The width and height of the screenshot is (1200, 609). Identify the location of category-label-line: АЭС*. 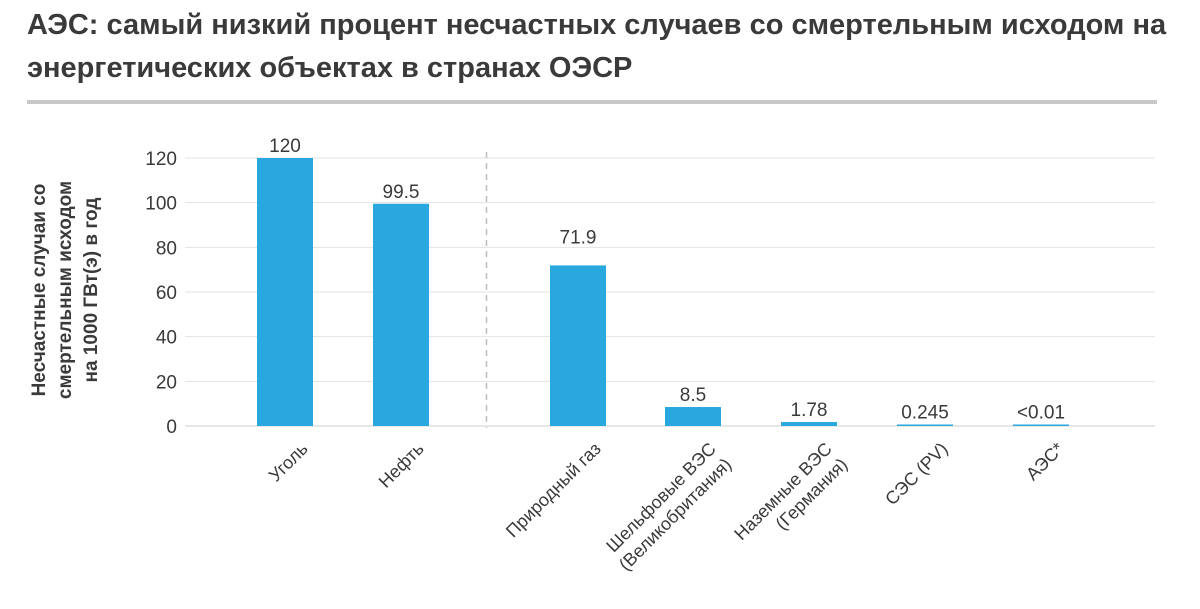
(1045, 462).